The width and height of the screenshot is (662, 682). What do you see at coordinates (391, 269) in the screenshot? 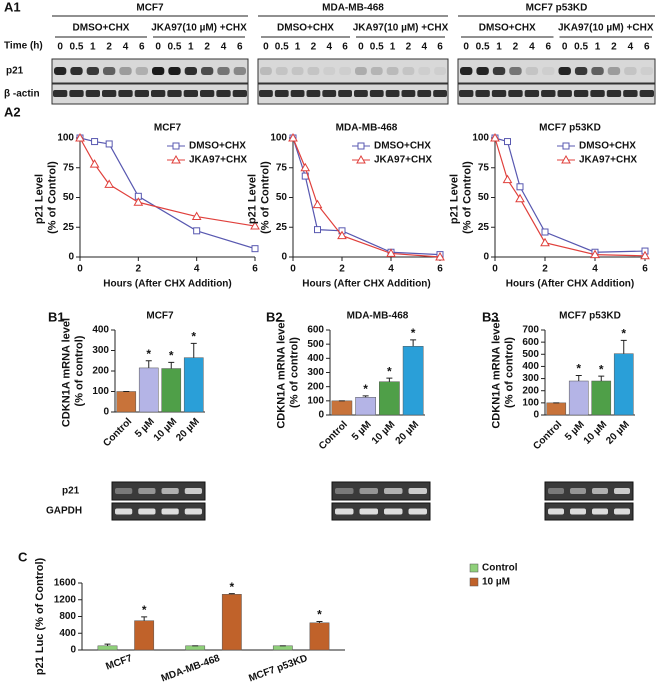
I see `x-tick-label: 4` at bounding box center [391, 269].